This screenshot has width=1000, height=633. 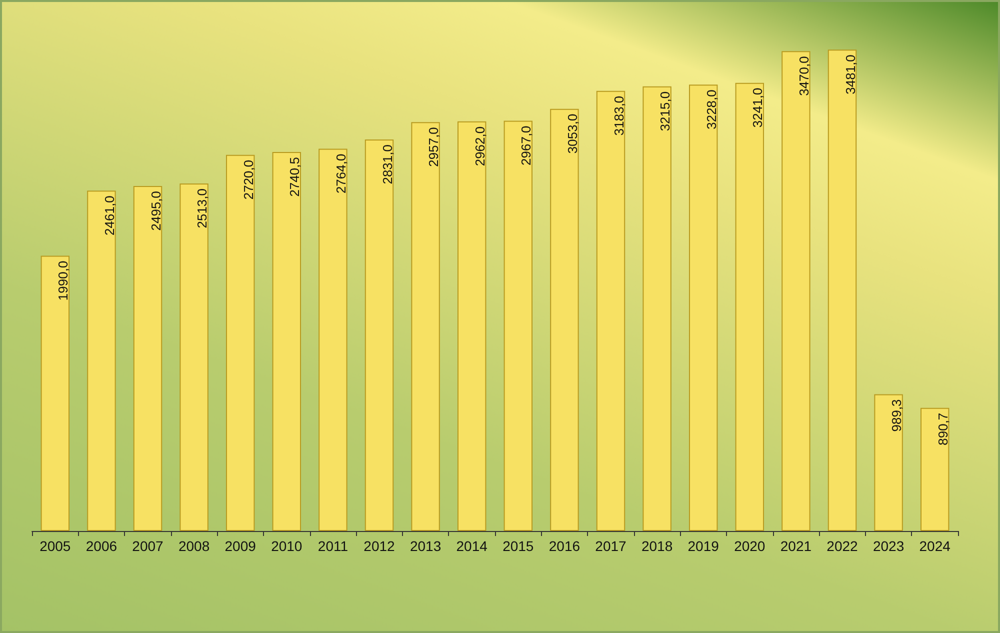 I want to click on data-label: 3241,0, so click(x=758, y=108).